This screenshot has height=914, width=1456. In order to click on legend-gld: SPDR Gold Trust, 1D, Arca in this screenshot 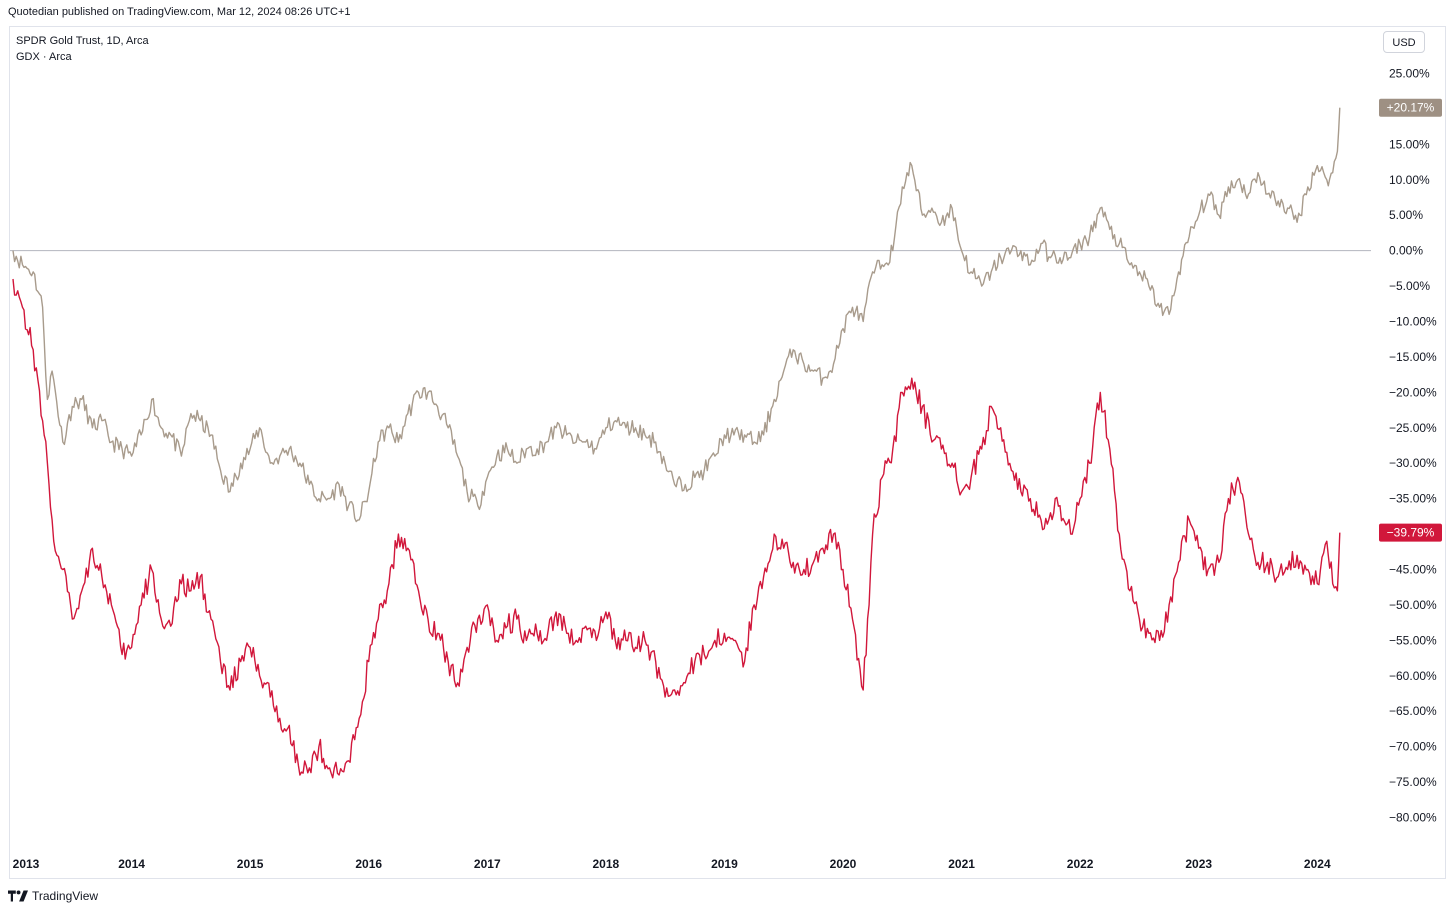, I will do `click(82, 41)`.